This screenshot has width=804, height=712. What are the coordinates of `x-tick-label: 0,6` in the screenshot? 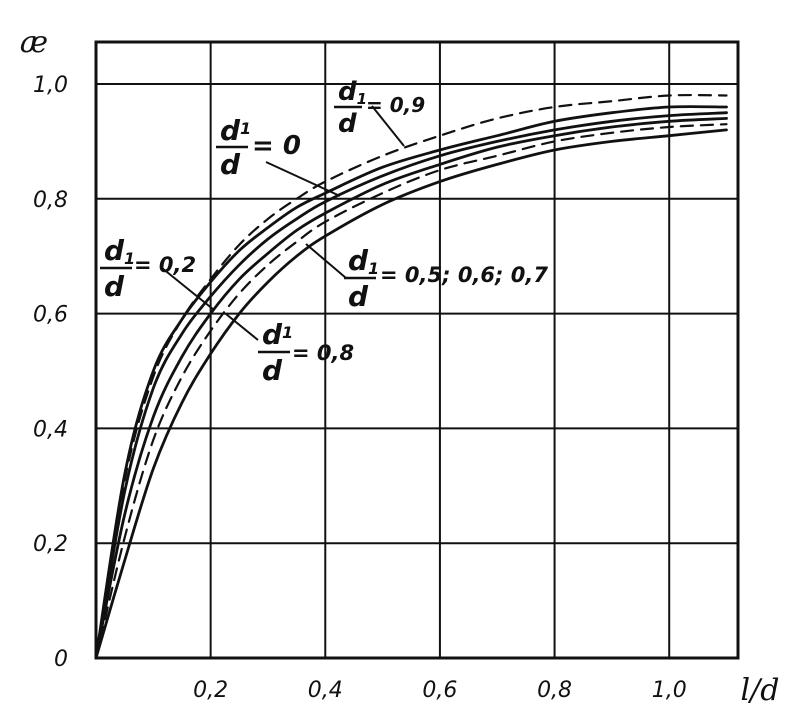 It's located at (439, 690).